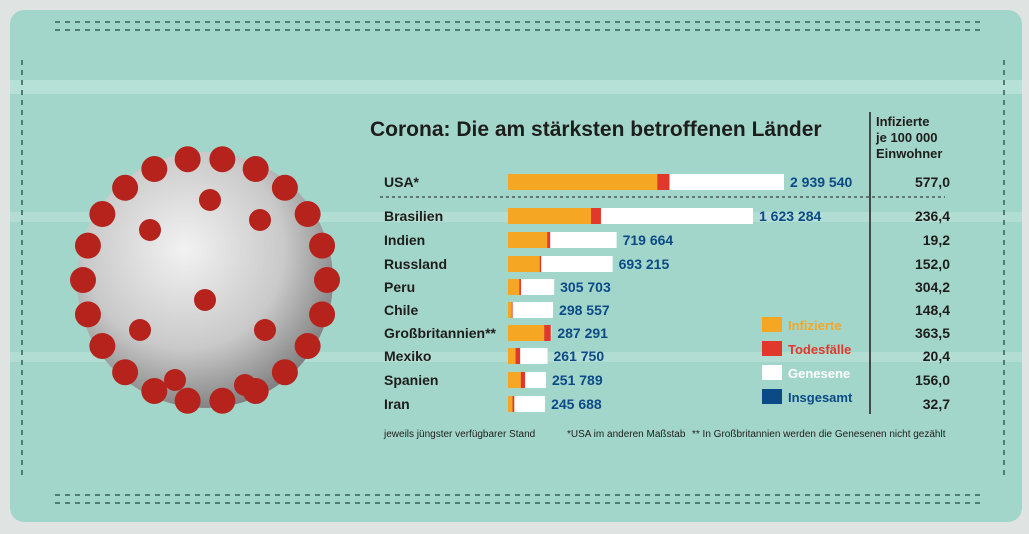 This screenshot has height=534, width=1029. I want to click on legend-label: Insgesamt, so click(820, 397).